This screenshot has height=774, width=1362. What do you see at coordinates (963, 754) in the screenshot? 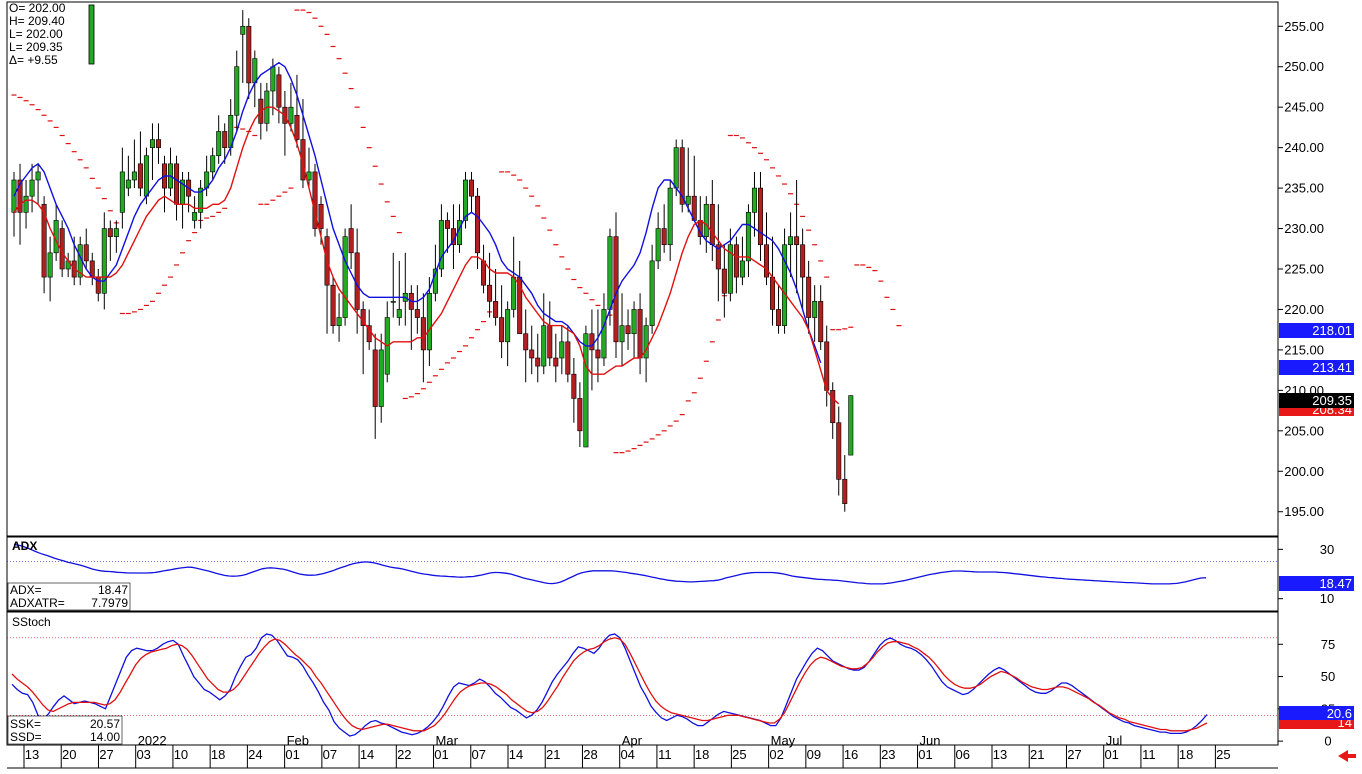
I see `x-tick-label: 06` at bounding box center [963, 754].